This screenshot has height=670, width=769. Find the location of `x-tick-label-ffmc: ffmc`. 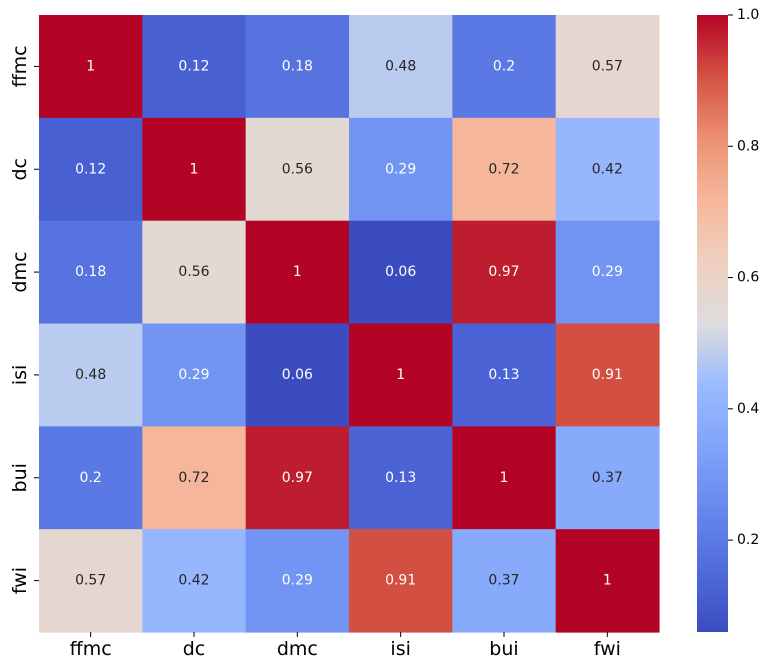

x-tick-label-ffmc: ffmc is located at coordinates (91, 649).